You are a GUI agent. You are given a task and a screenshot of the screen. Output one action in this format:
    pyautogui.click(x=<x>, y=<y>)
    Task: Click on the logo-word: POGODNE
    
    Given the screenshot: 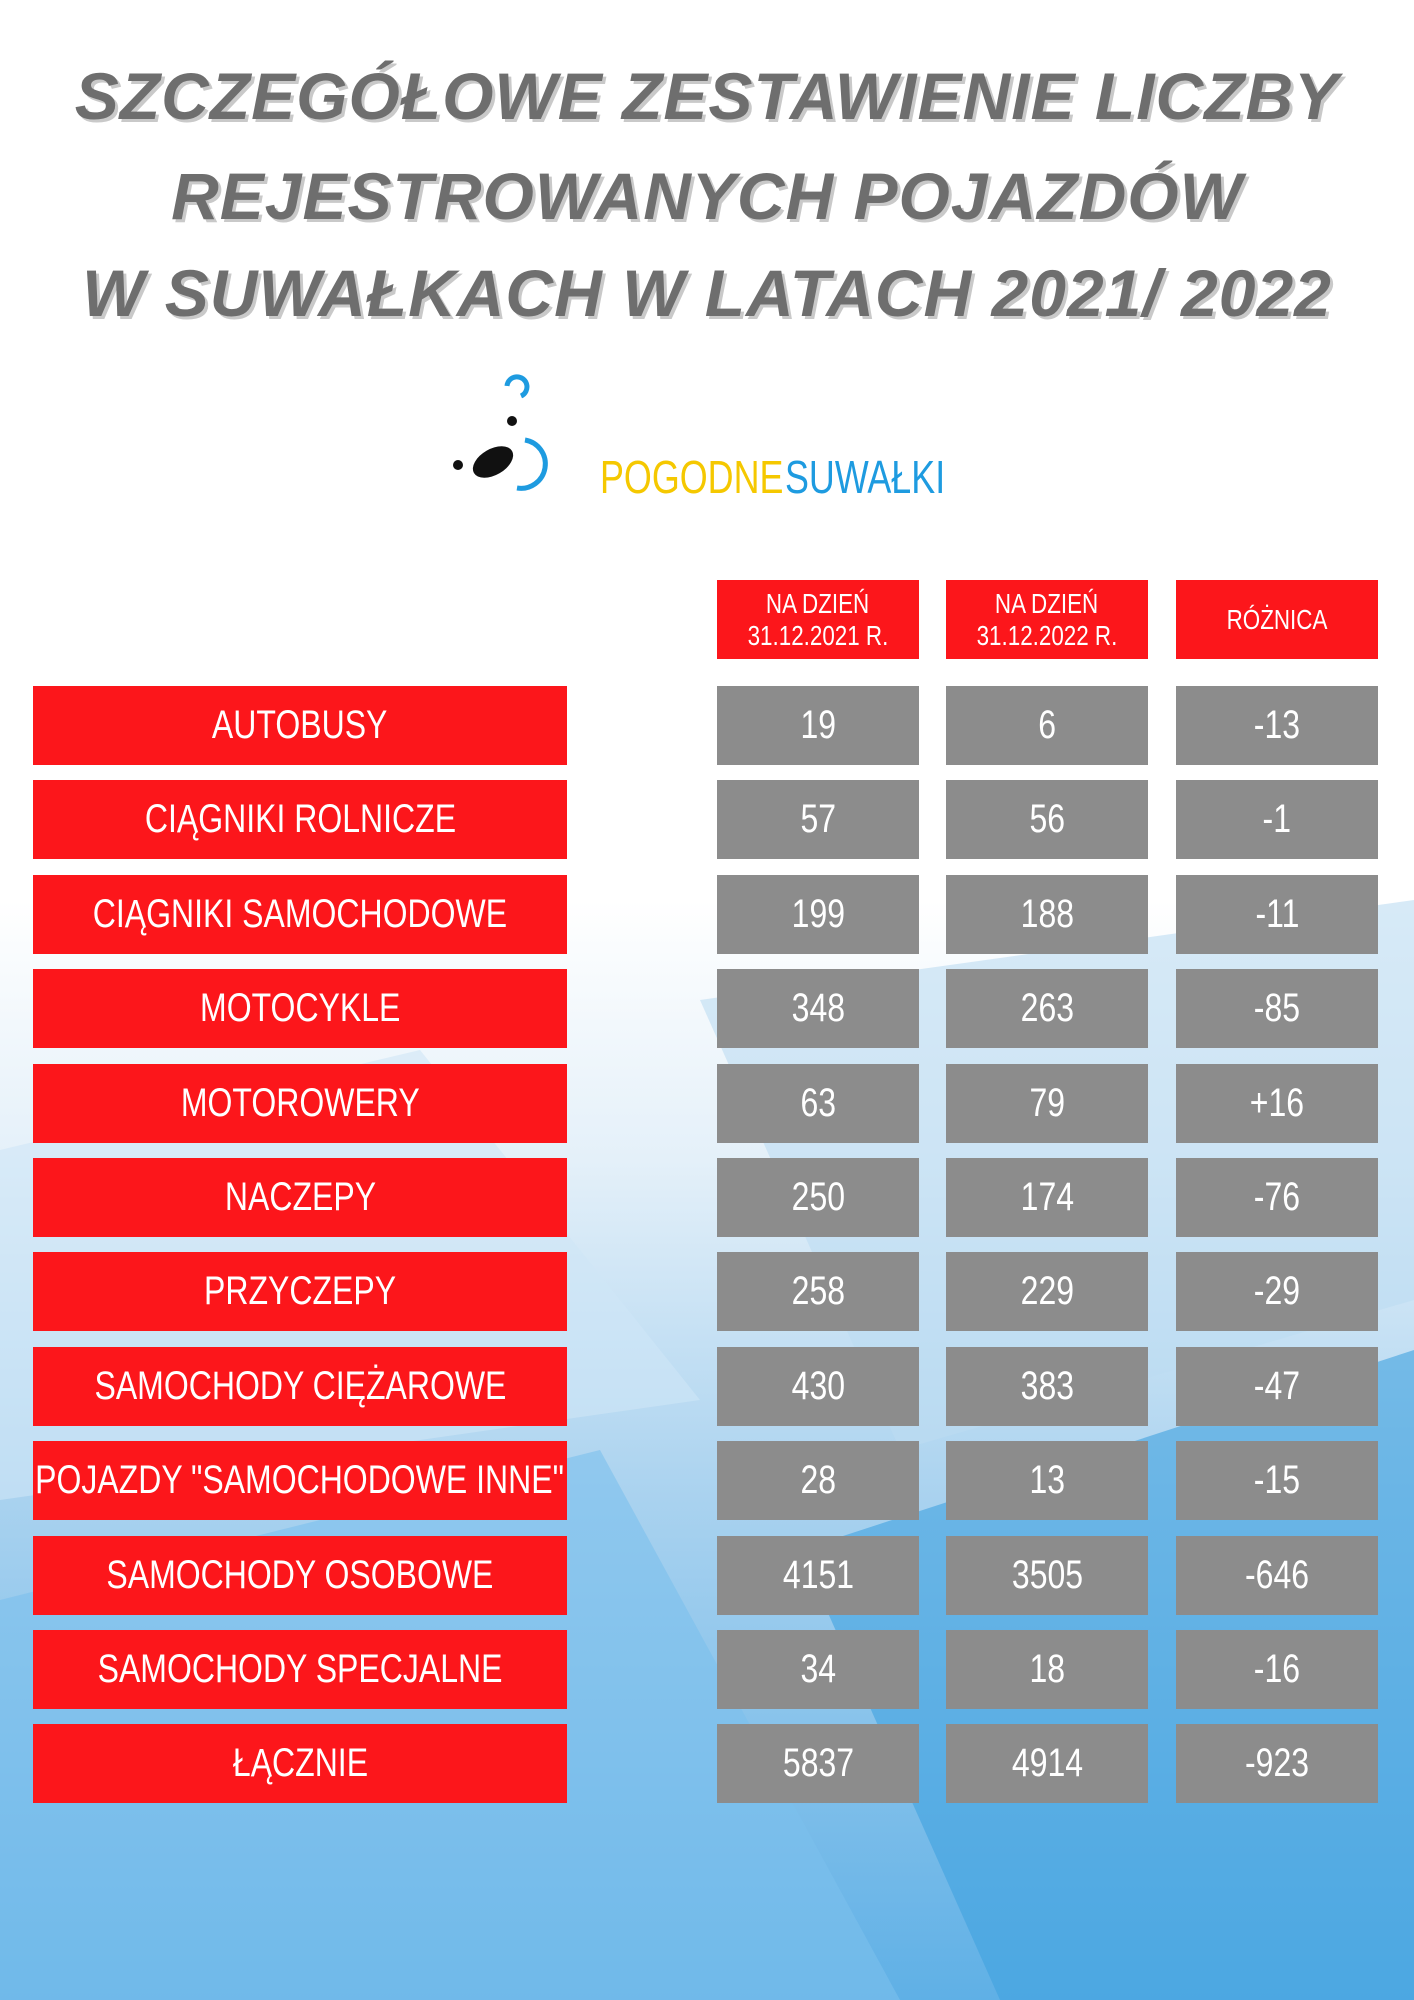 What is the action you would take?
    pyautogui.click(x=692, y=477)
    